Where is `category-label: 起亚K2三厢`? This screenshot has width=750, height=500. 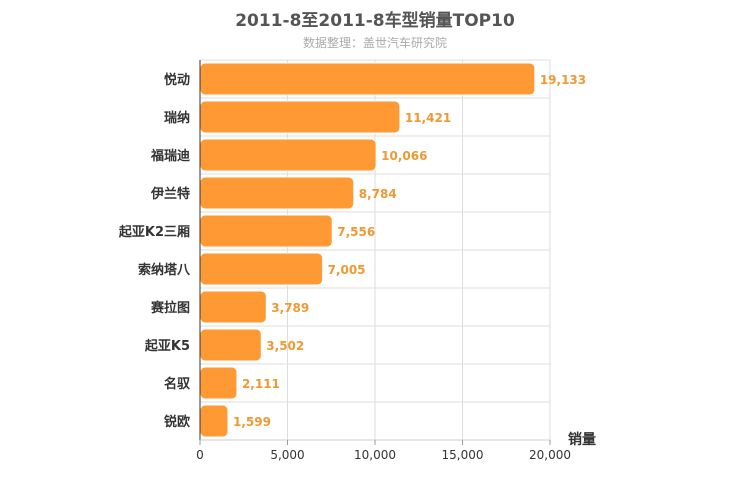 category-label: 起亚K2三厢 is located at coordinates (154, 232).